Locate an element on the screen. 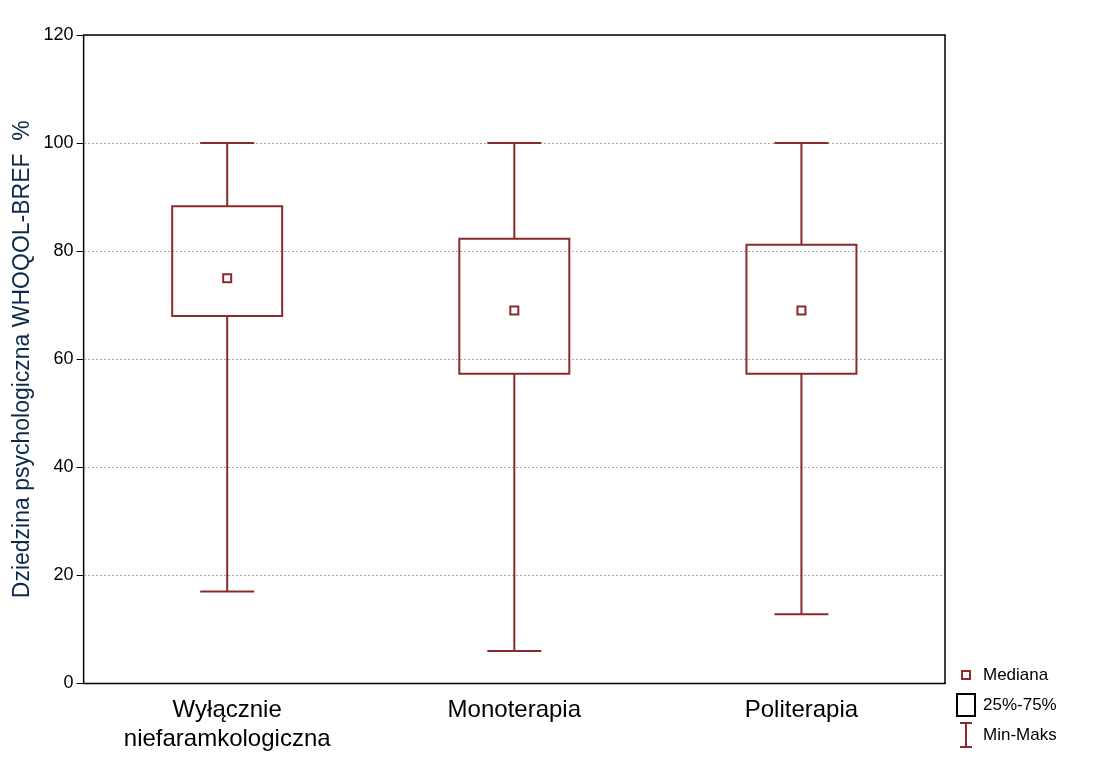  y-axis-title: Dziedzina psychologiczna WHOQOL-BREF % is located at coordinates (21, 359).